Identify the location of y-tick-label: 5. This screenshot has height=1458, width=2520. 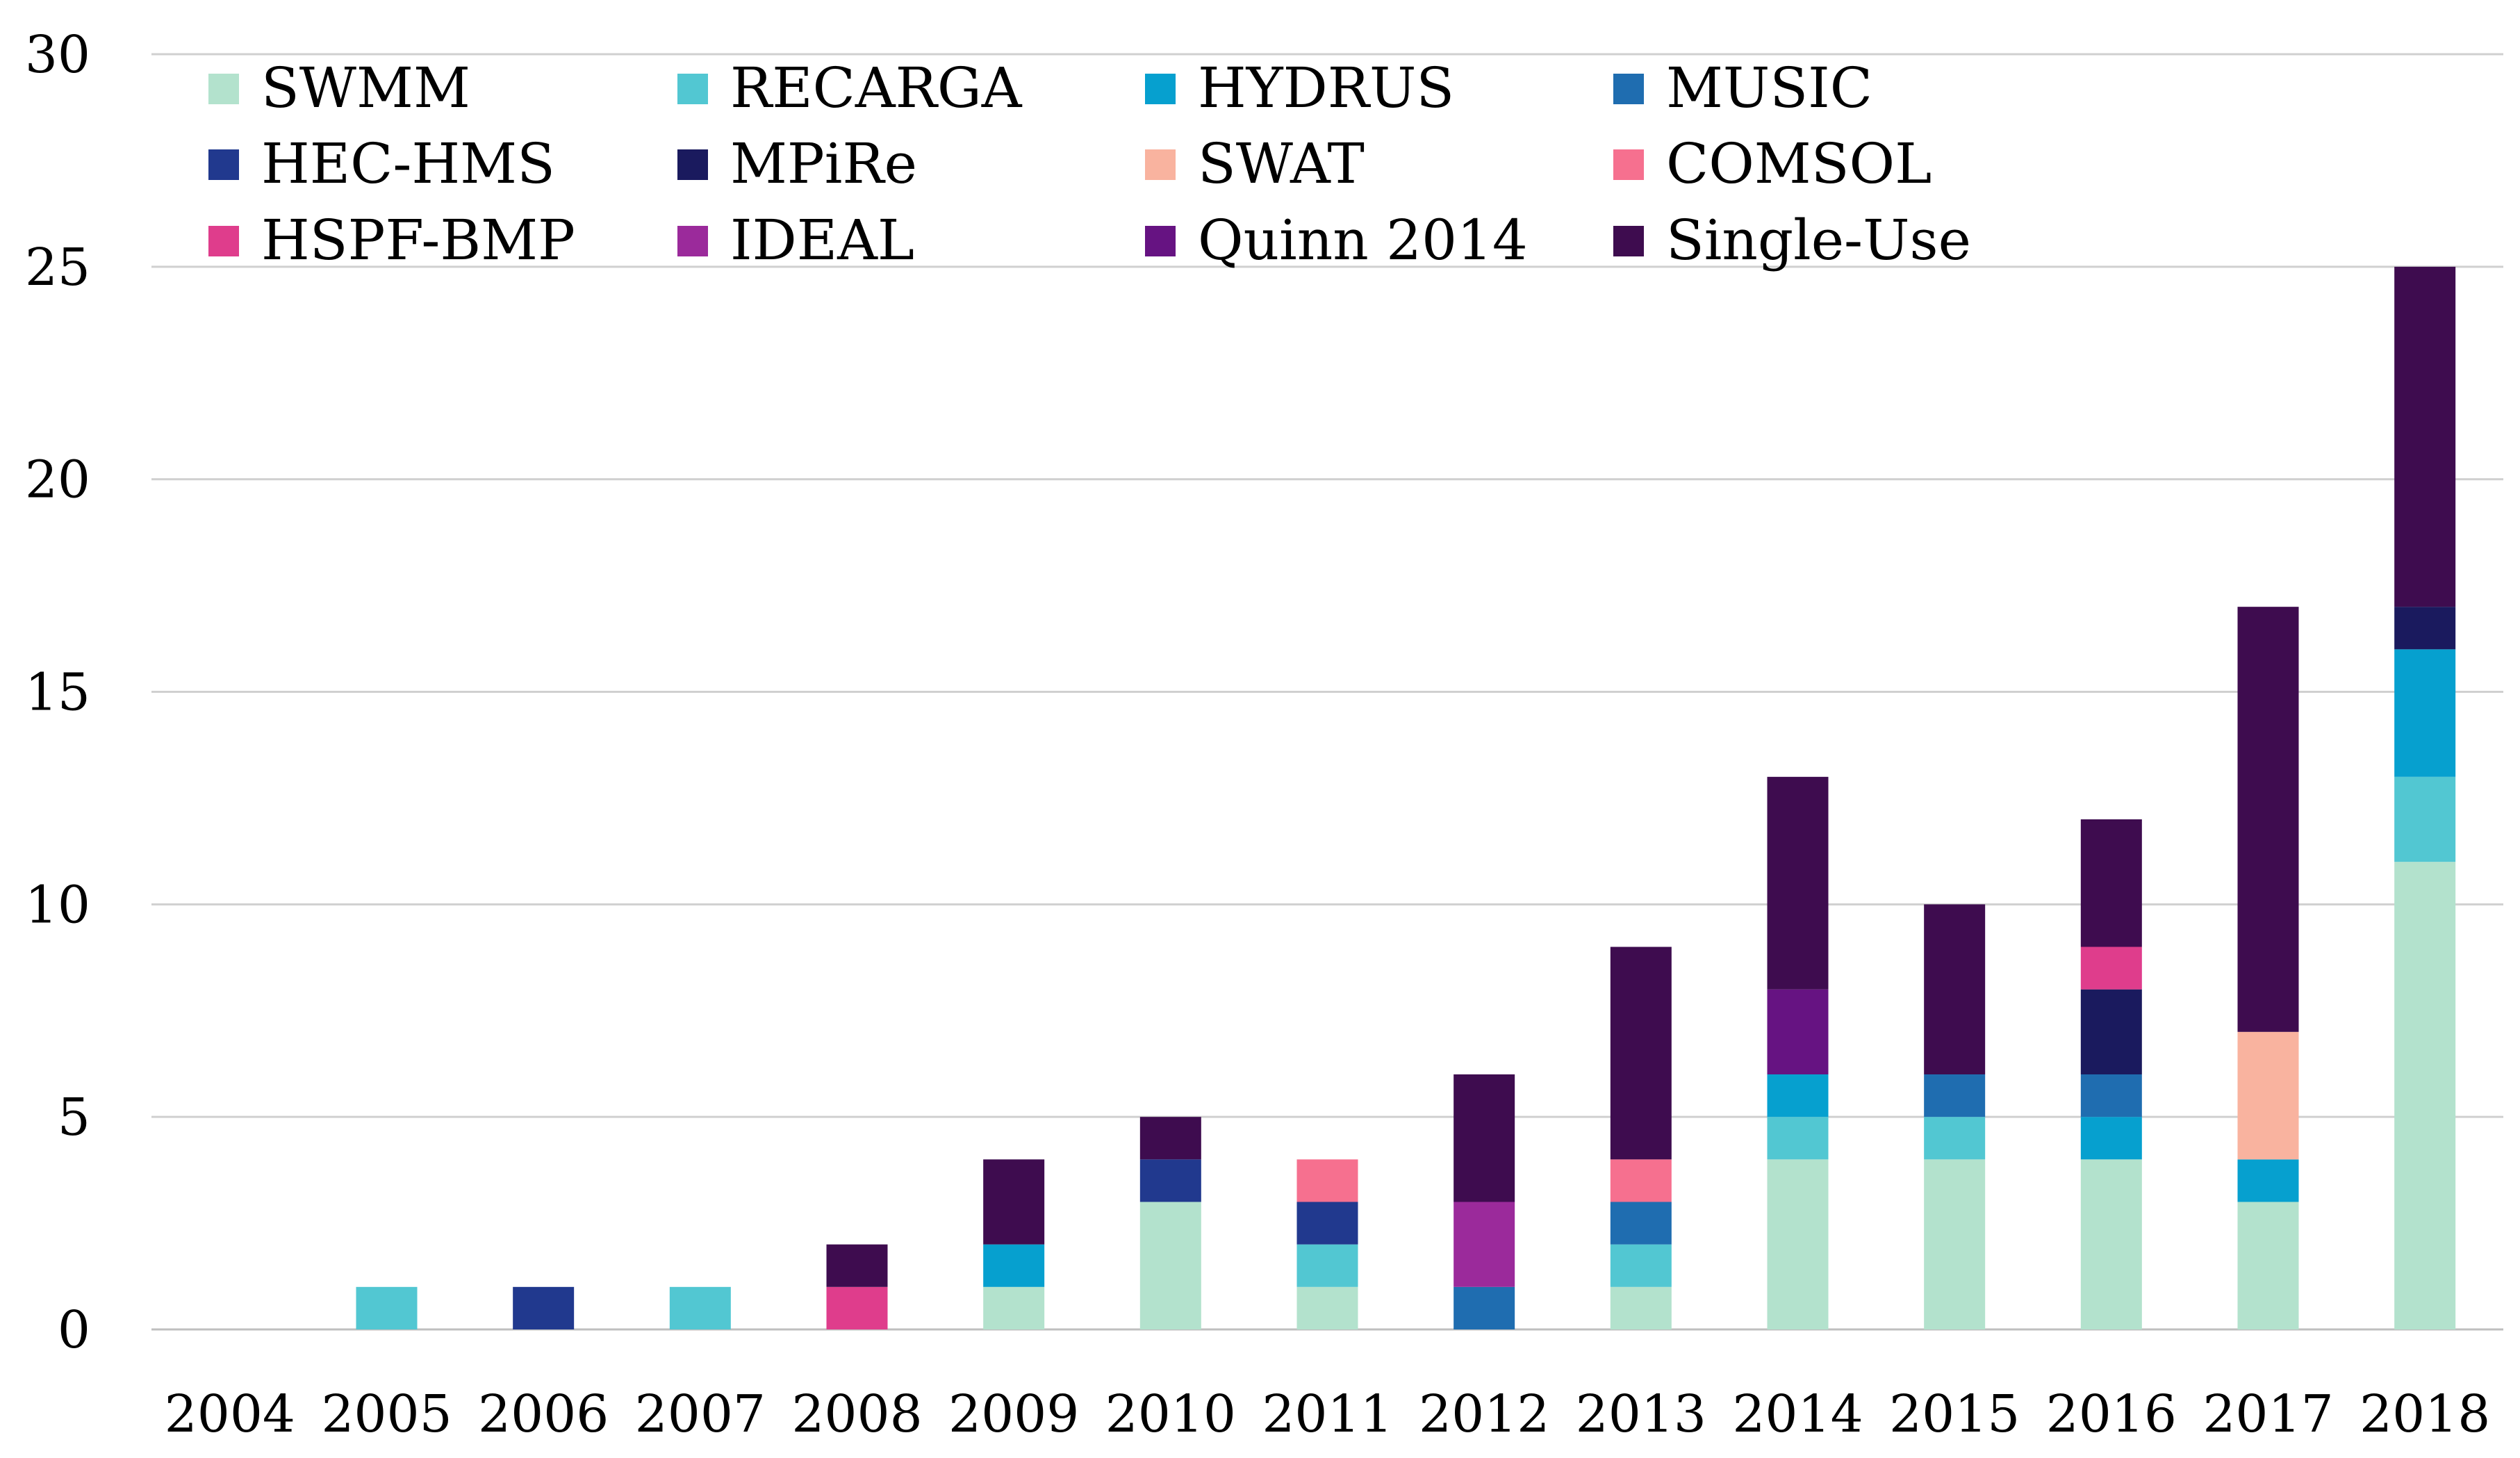
(74, 1117).